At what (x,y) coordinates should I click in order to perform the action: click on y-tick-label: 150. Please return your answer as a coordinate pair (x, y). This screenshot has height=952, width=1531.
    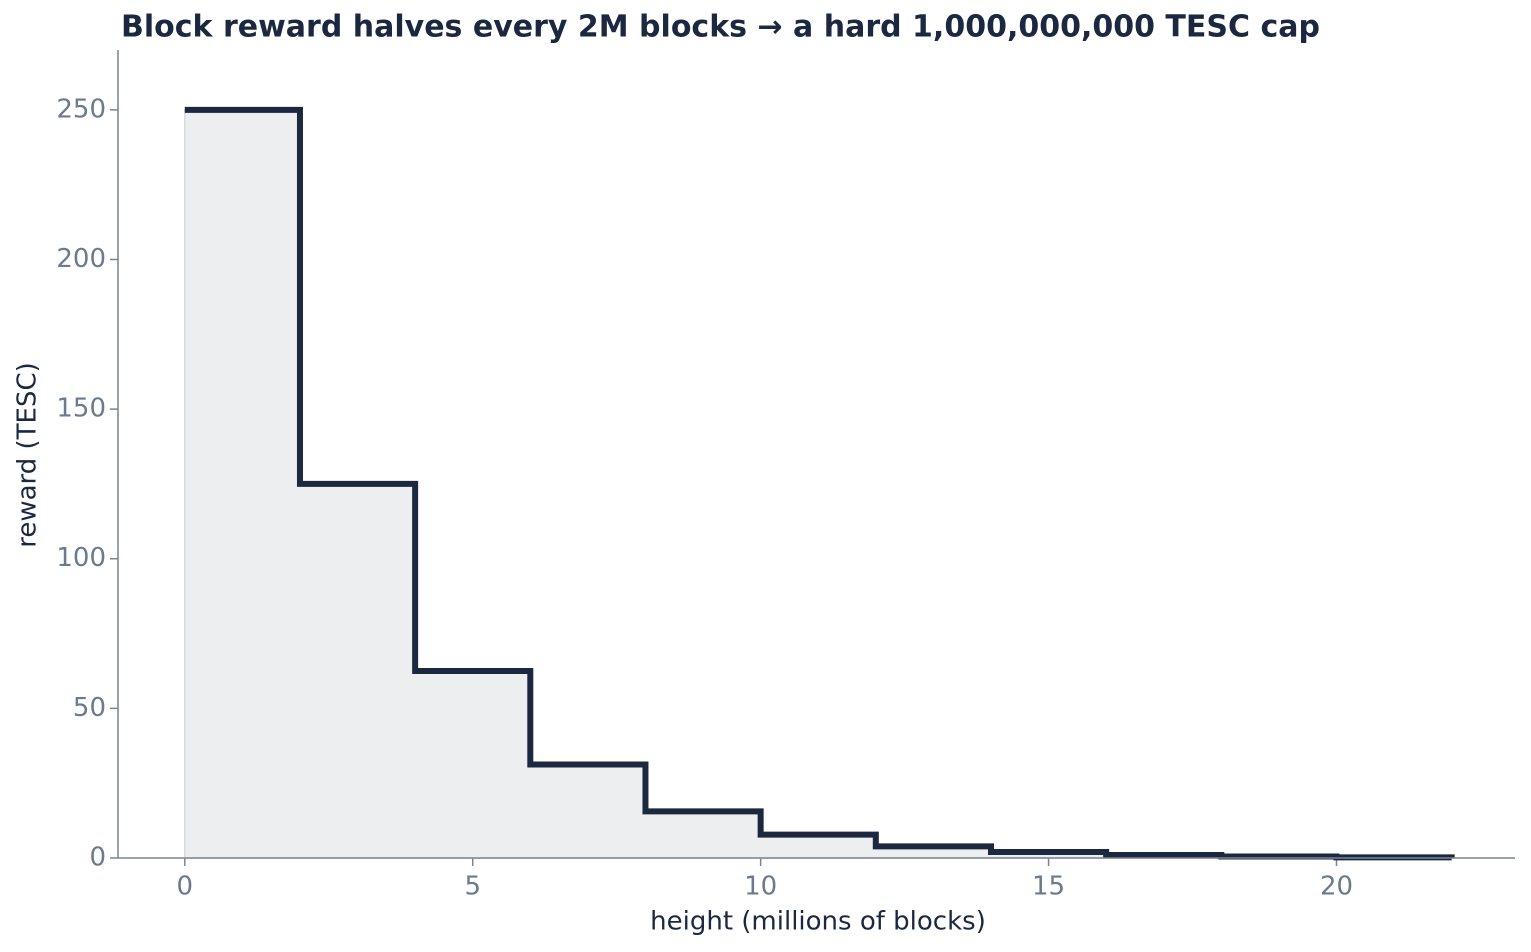
    Looking at the image, I should click on (81, 409).